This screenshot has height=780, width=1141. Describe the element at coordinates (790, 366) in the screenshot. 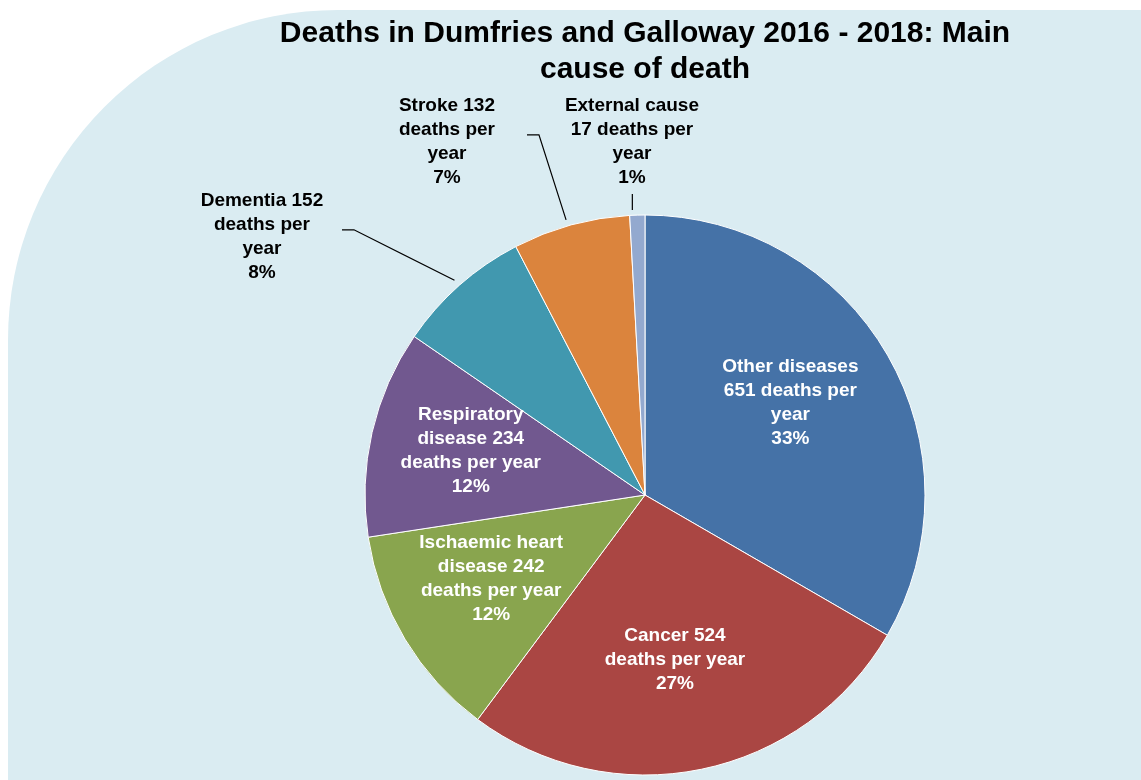

I see `slice-label: Other diseases` at that location.